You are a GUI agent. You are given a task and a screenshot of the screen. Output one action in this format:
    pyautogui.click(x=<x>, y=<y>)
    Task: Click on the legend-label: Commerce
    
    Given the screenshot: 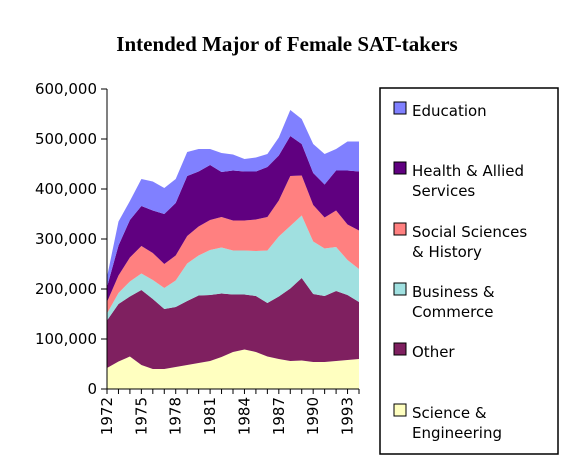 What is the action you would take?
    pyautogui.click(x=452, y=312)
    